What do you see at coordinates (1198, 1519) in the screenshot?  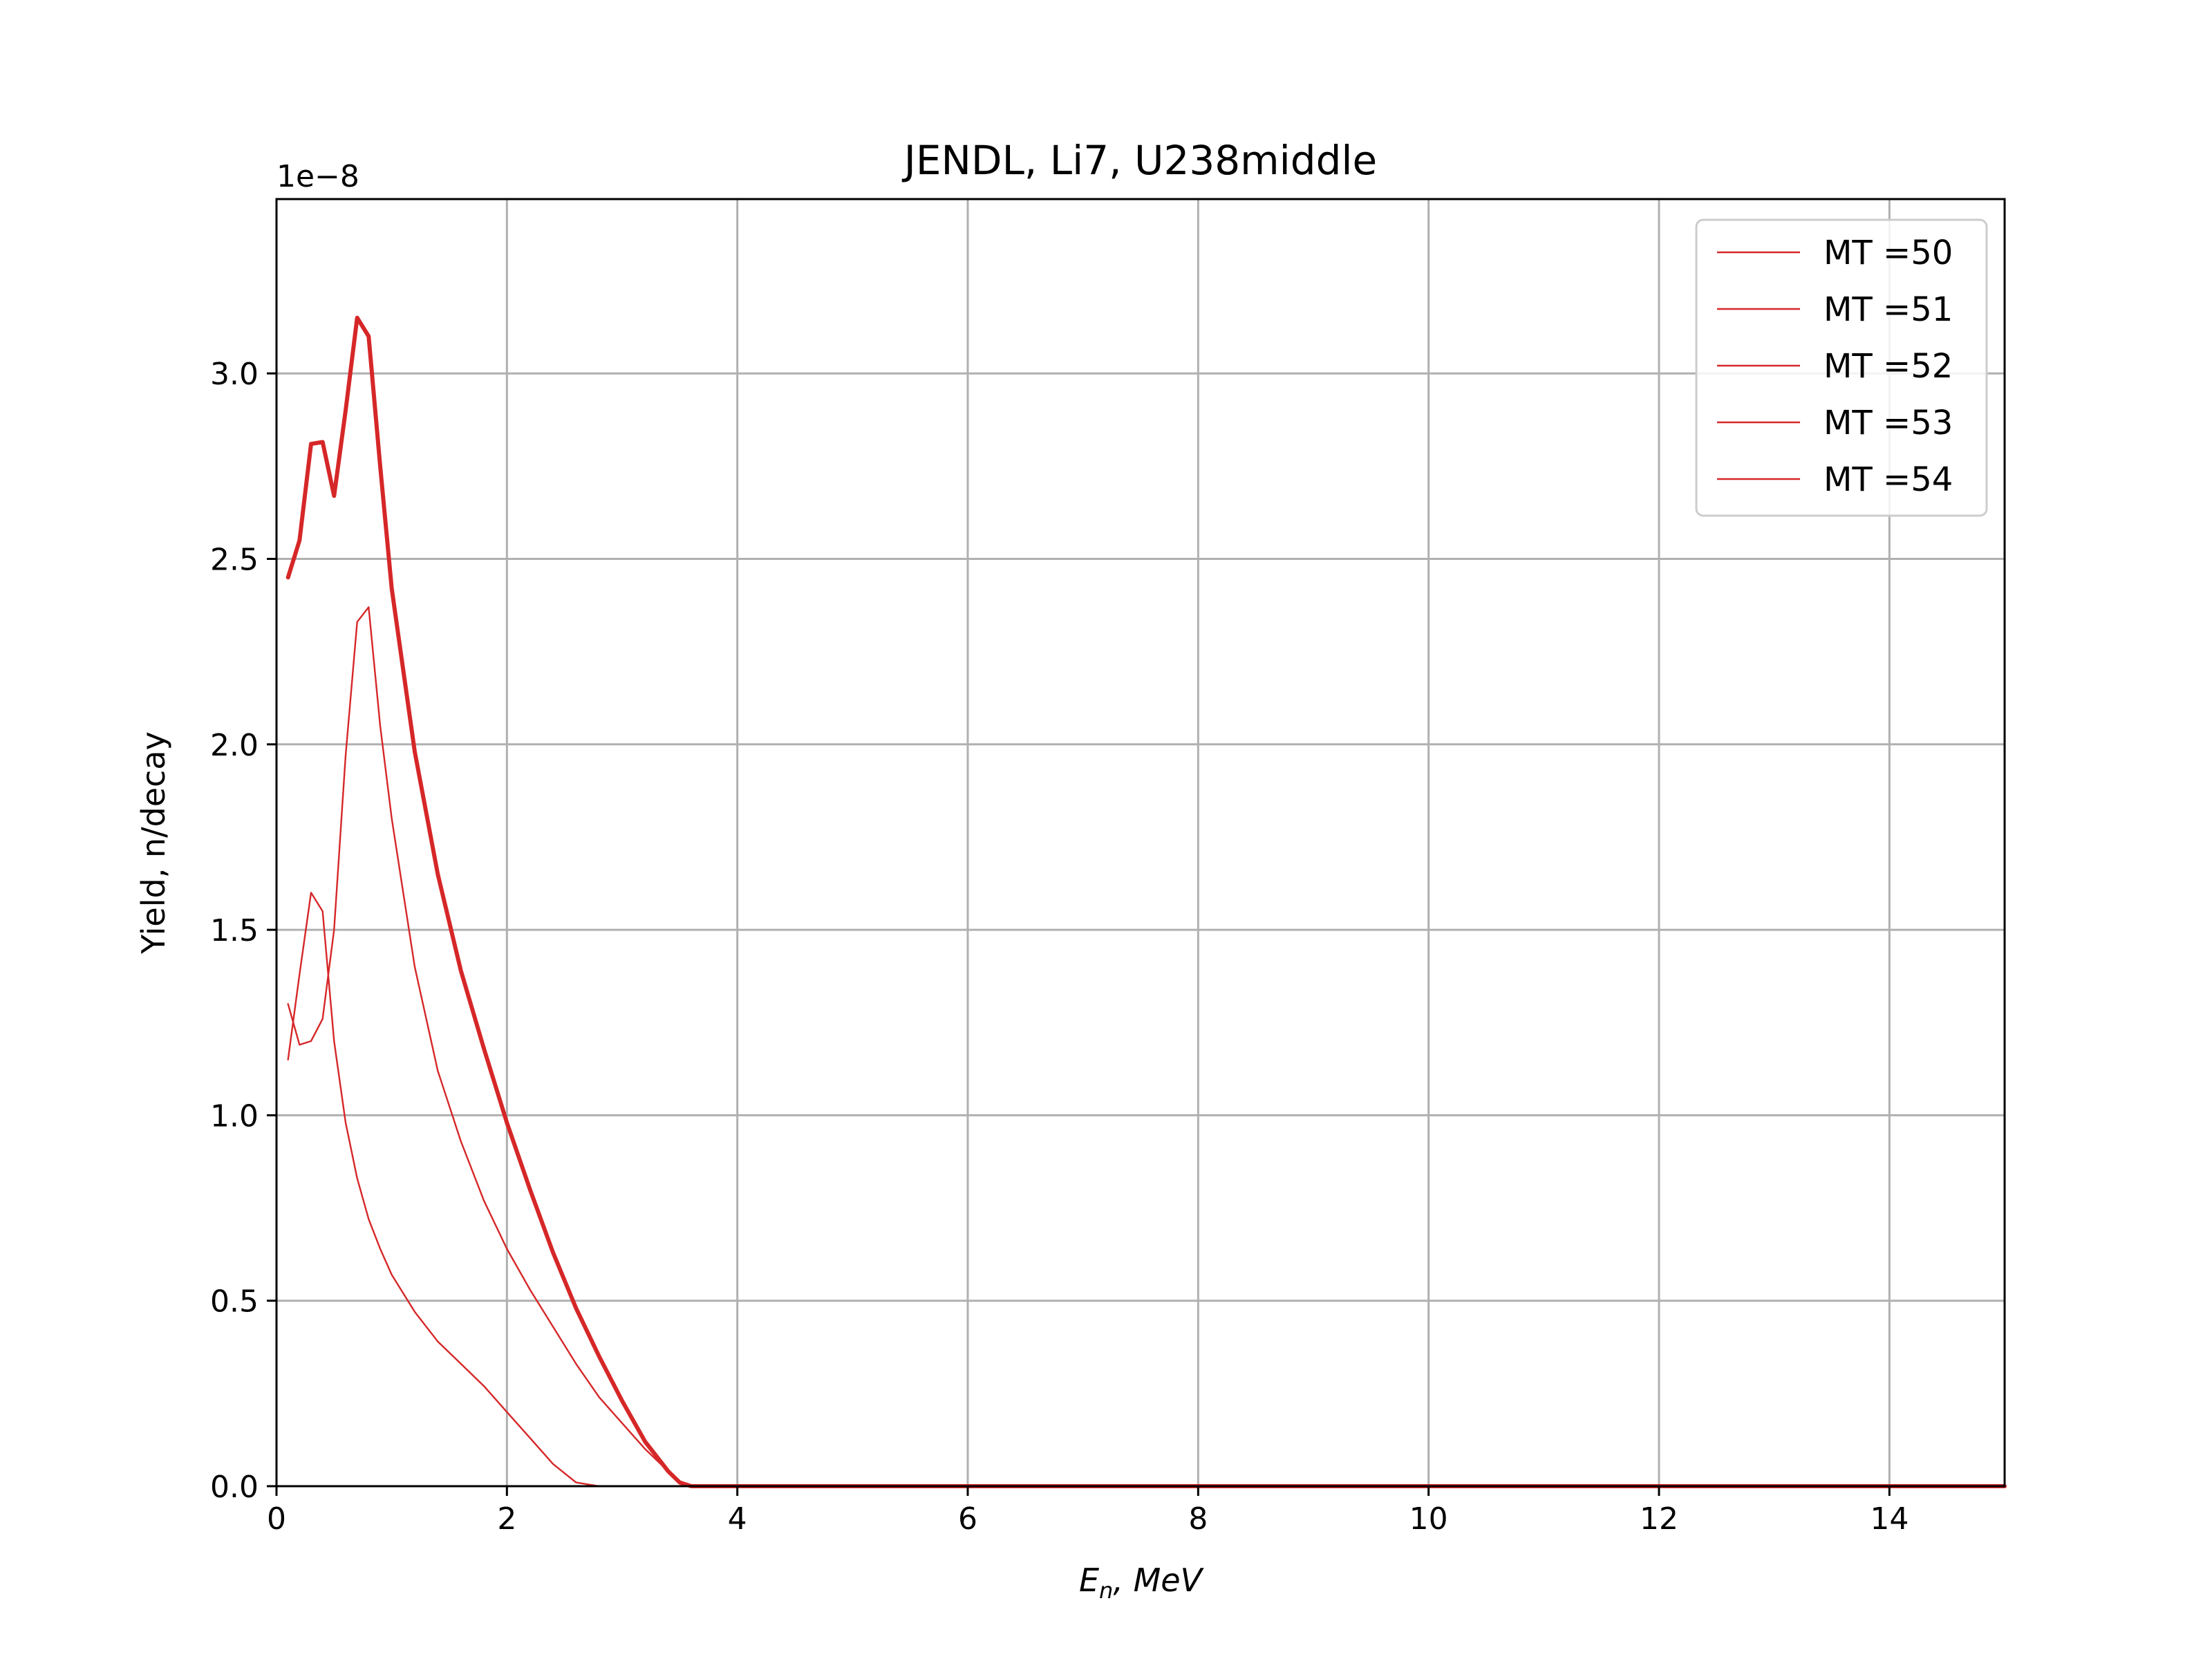 I see `x-tick-label: 8` at bounding box center [1198, 1519].